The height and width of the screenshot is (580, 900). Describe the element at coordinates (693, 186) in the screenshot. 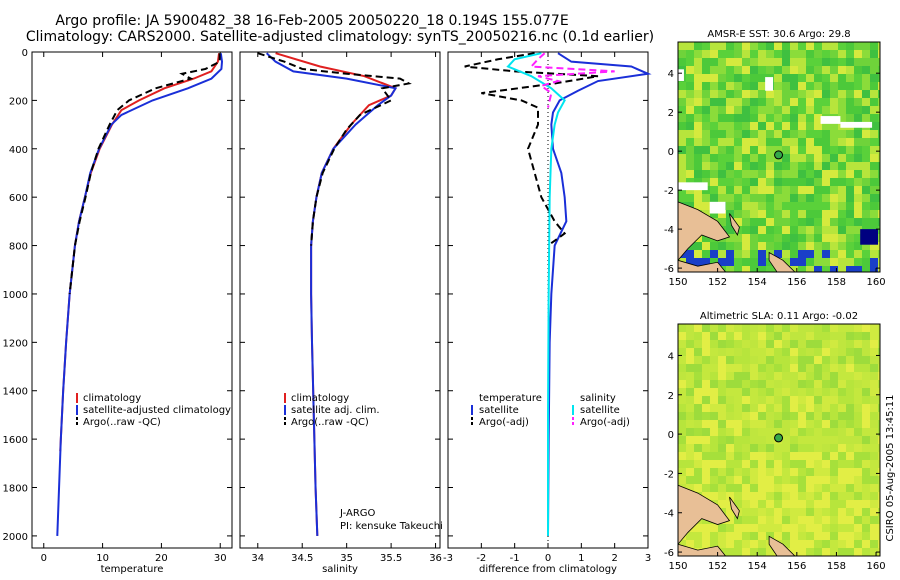

I see `map-data-gap` at that location.